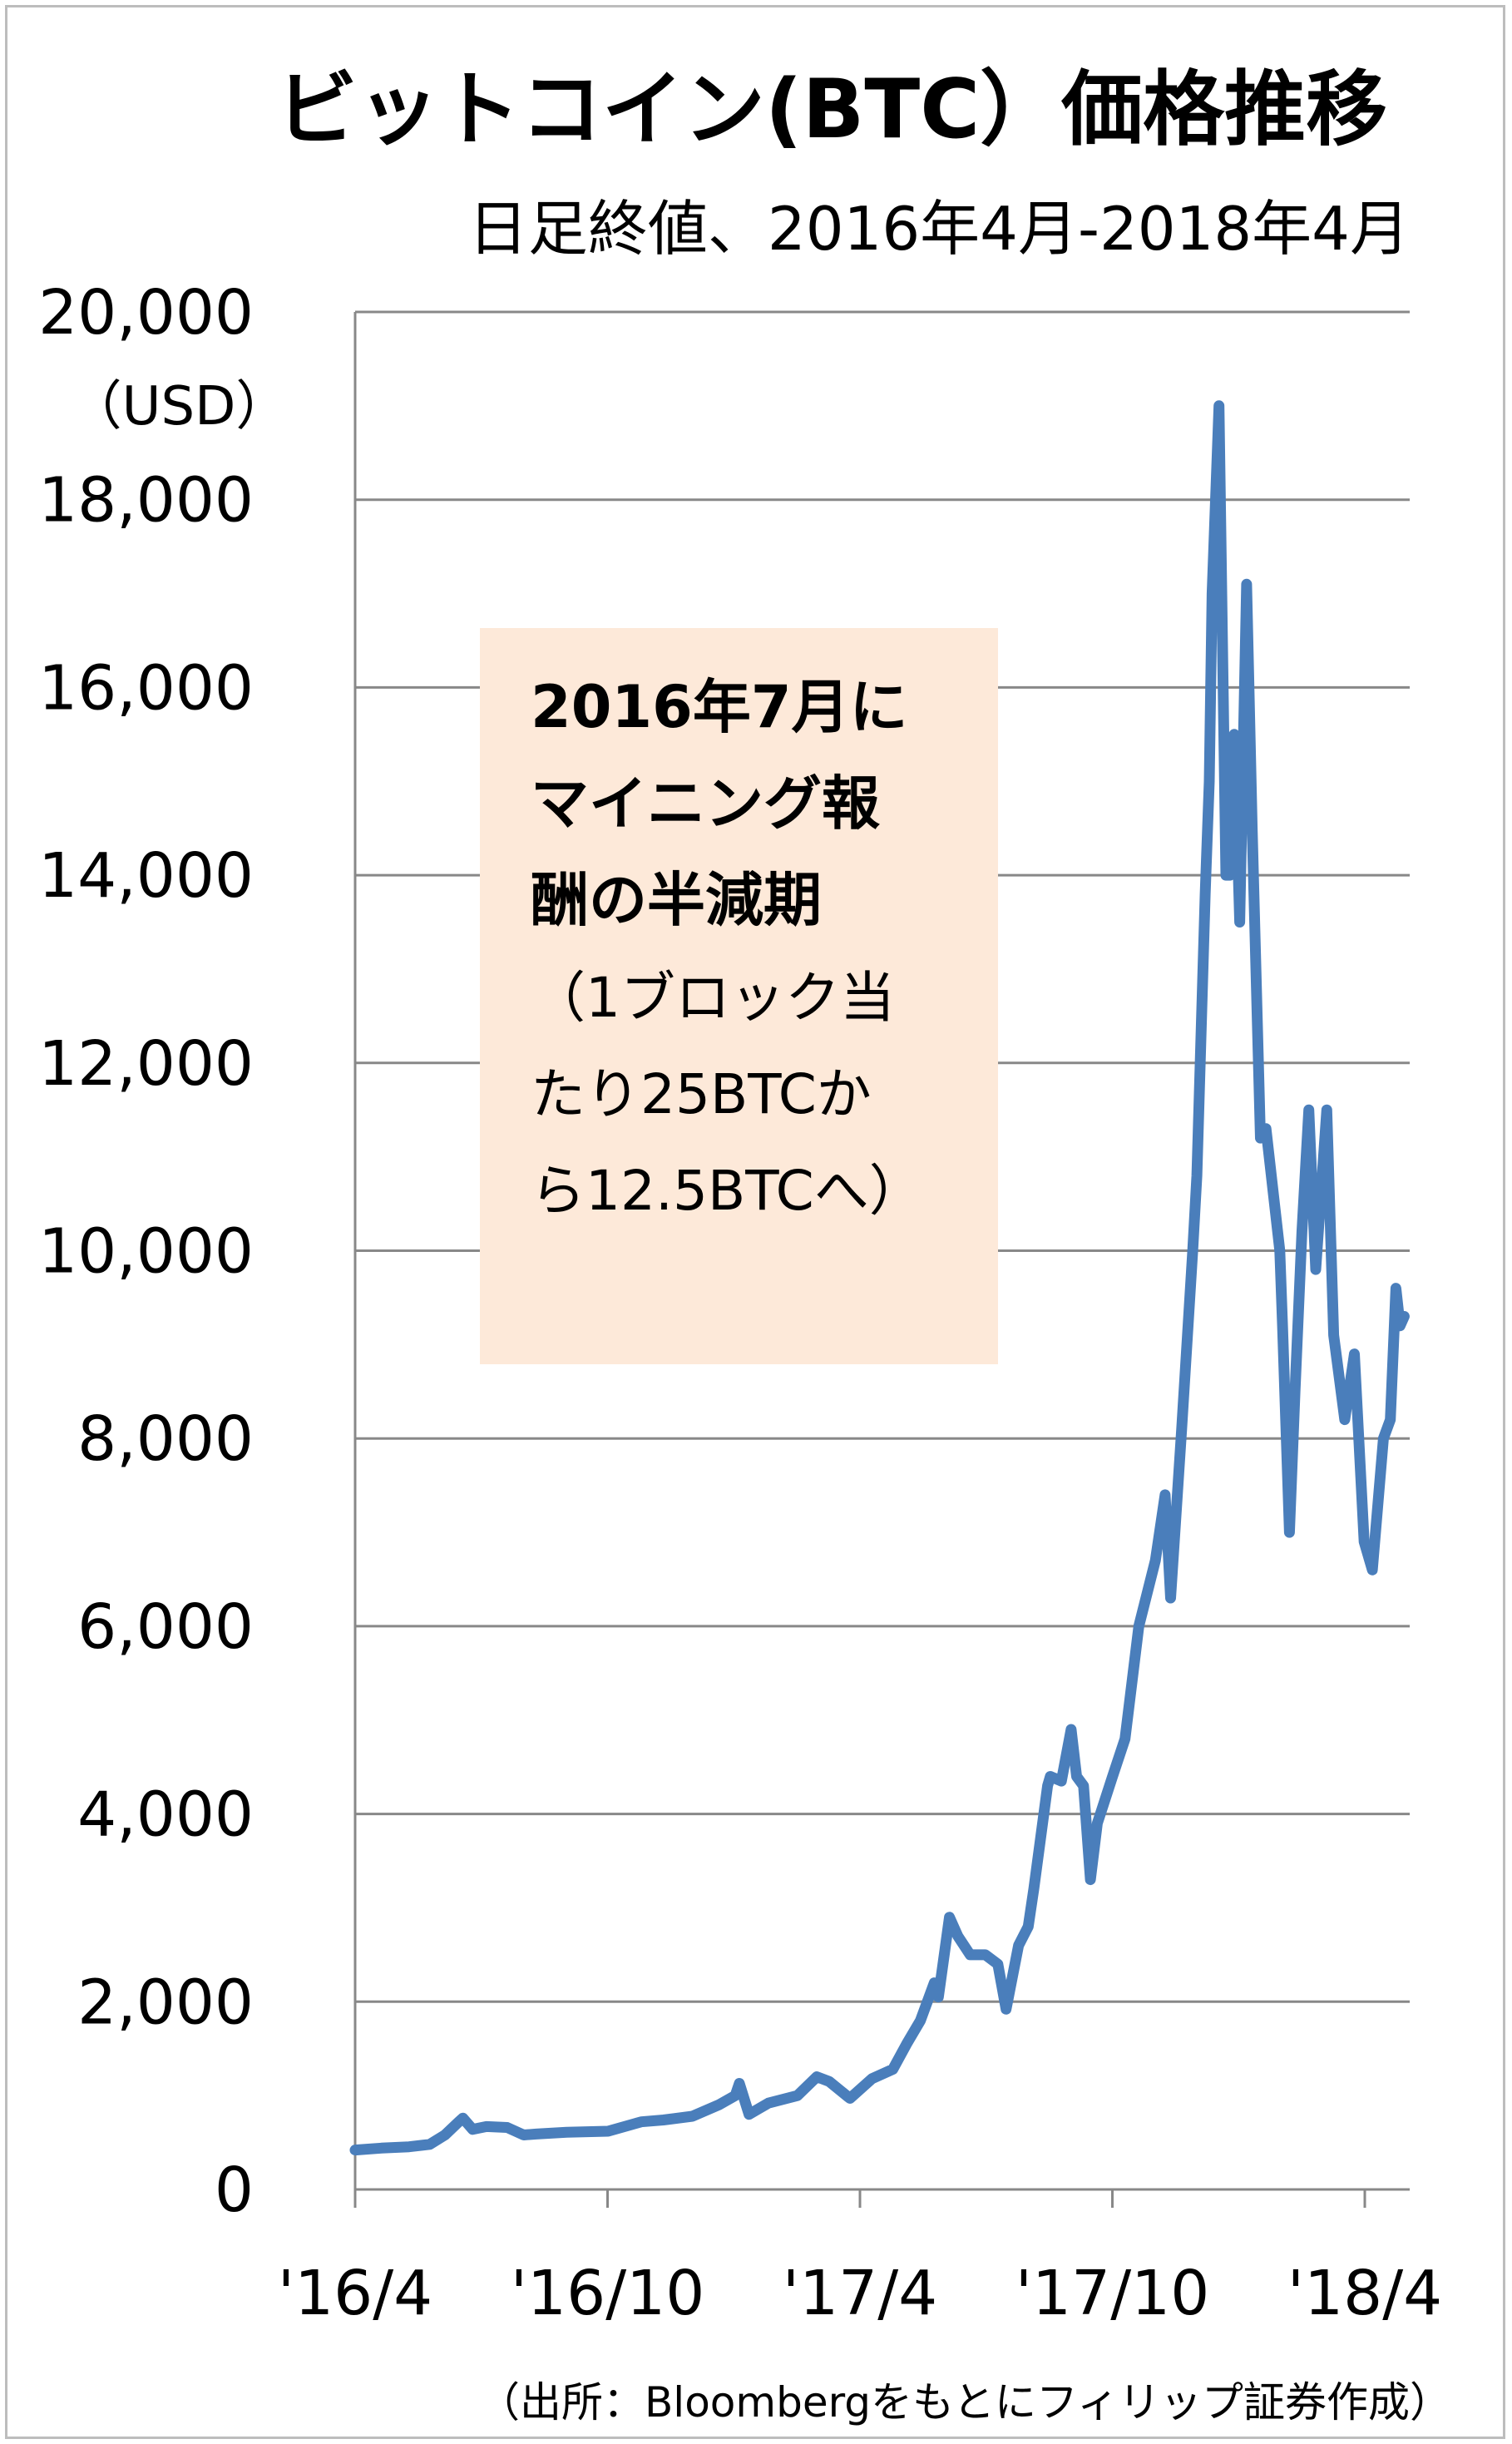 The height and width of the screenshot is (2444, 1512). I want to click on y-tick-label: 20,000, so click(146, 313).